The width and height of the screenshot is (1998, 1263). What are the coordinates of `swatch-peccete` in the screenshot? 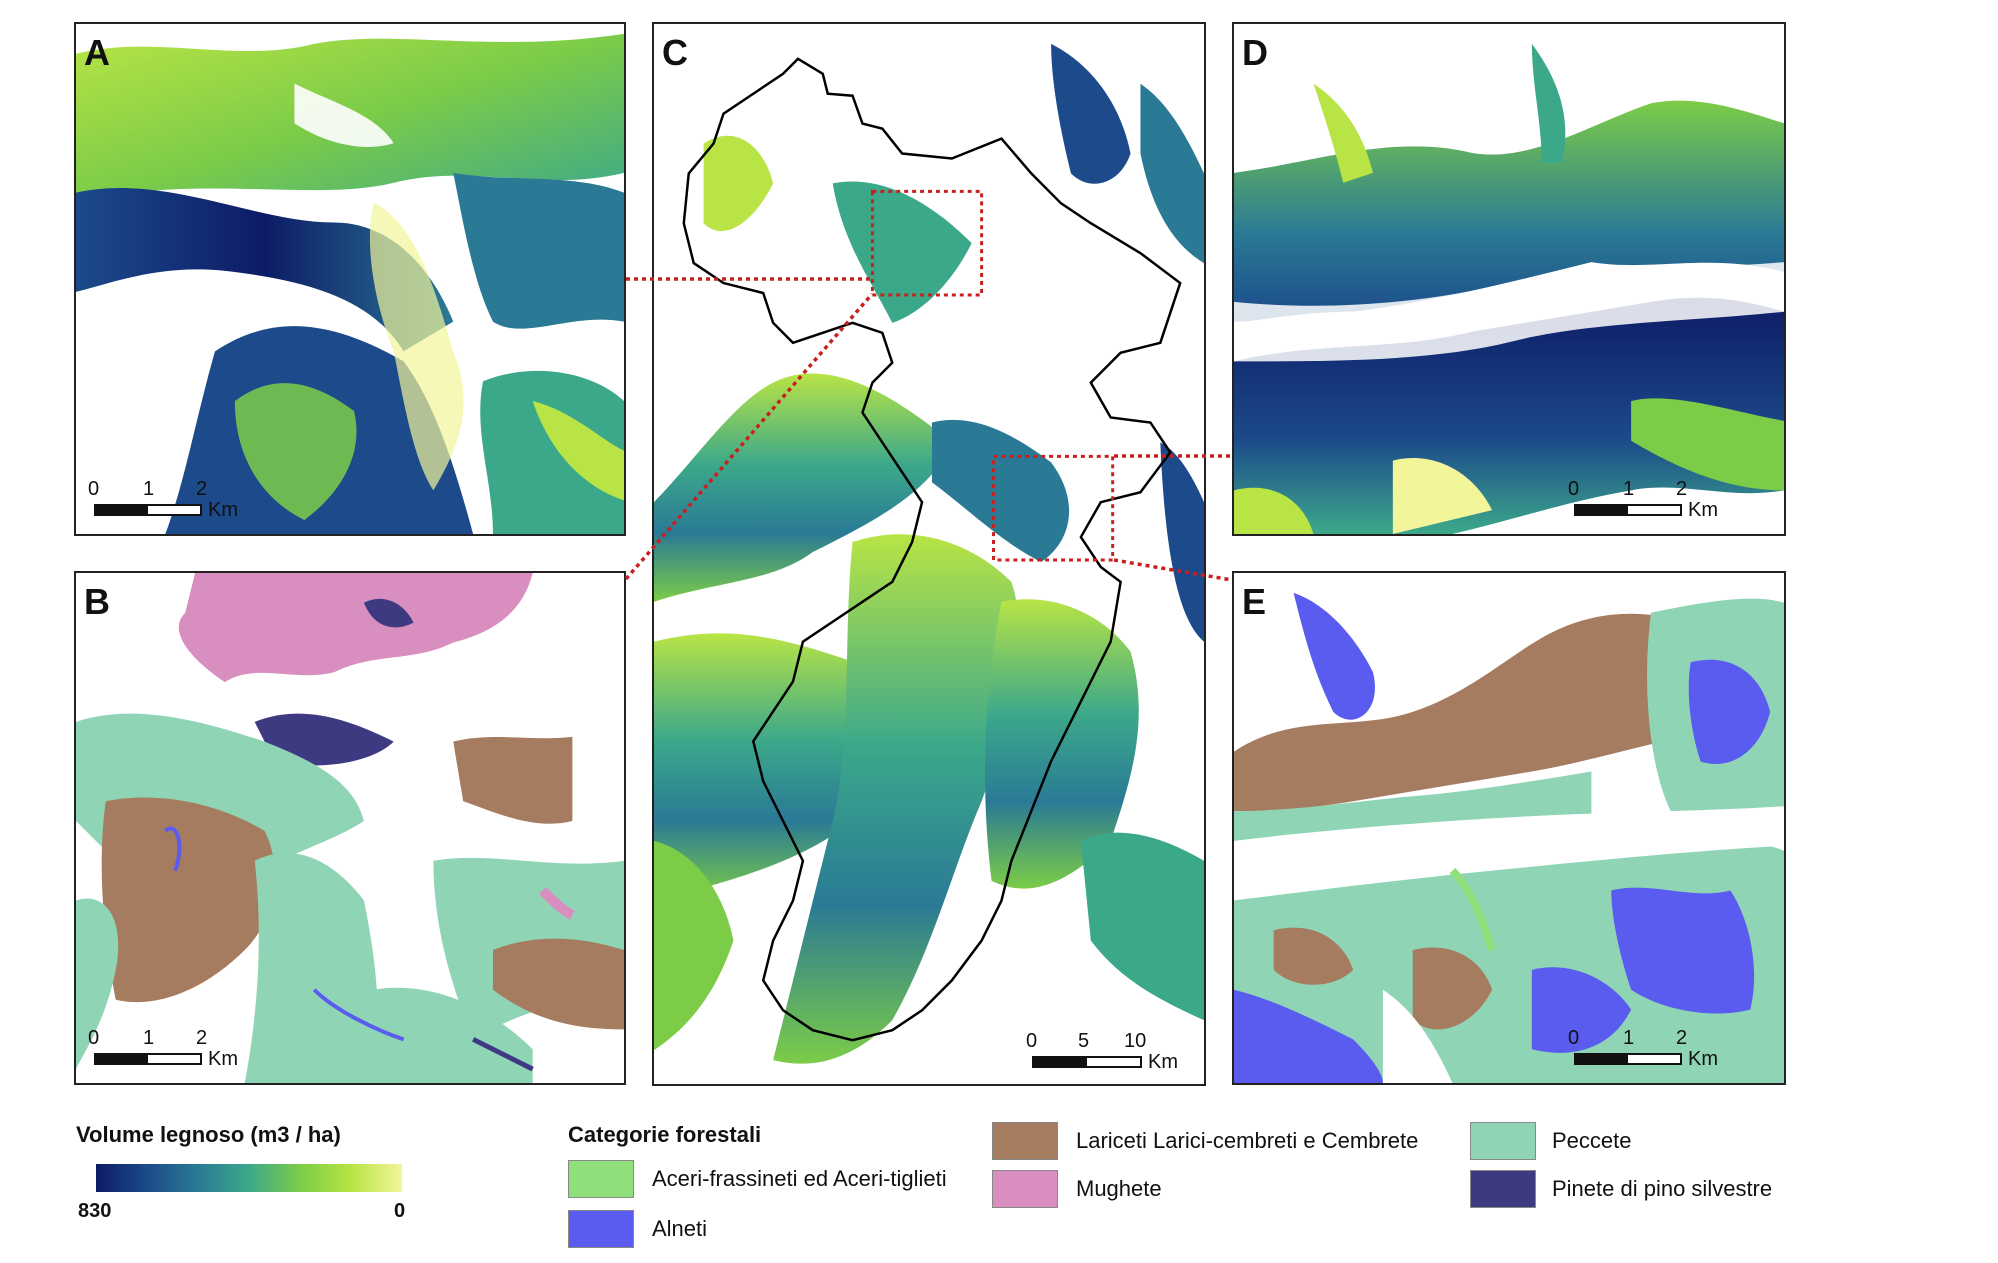 It's located at (1503, 1141).